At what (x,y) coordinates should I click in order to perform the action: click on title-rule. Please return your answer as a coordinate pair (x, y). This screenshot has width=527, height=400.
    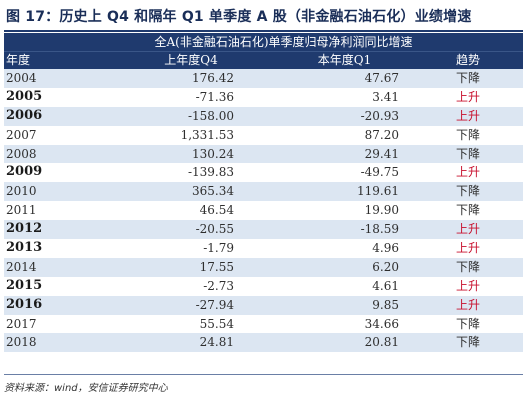
    Looking at the image, I should click on (263, 31).